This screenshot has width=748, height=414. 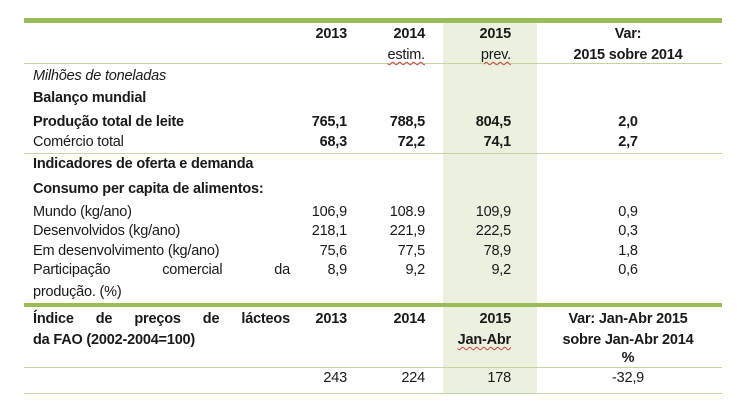 What do you see at coordinates (407, 231) in the screenshot?
I see `cell-2014: 221,9` at bounding box center [407, 231].